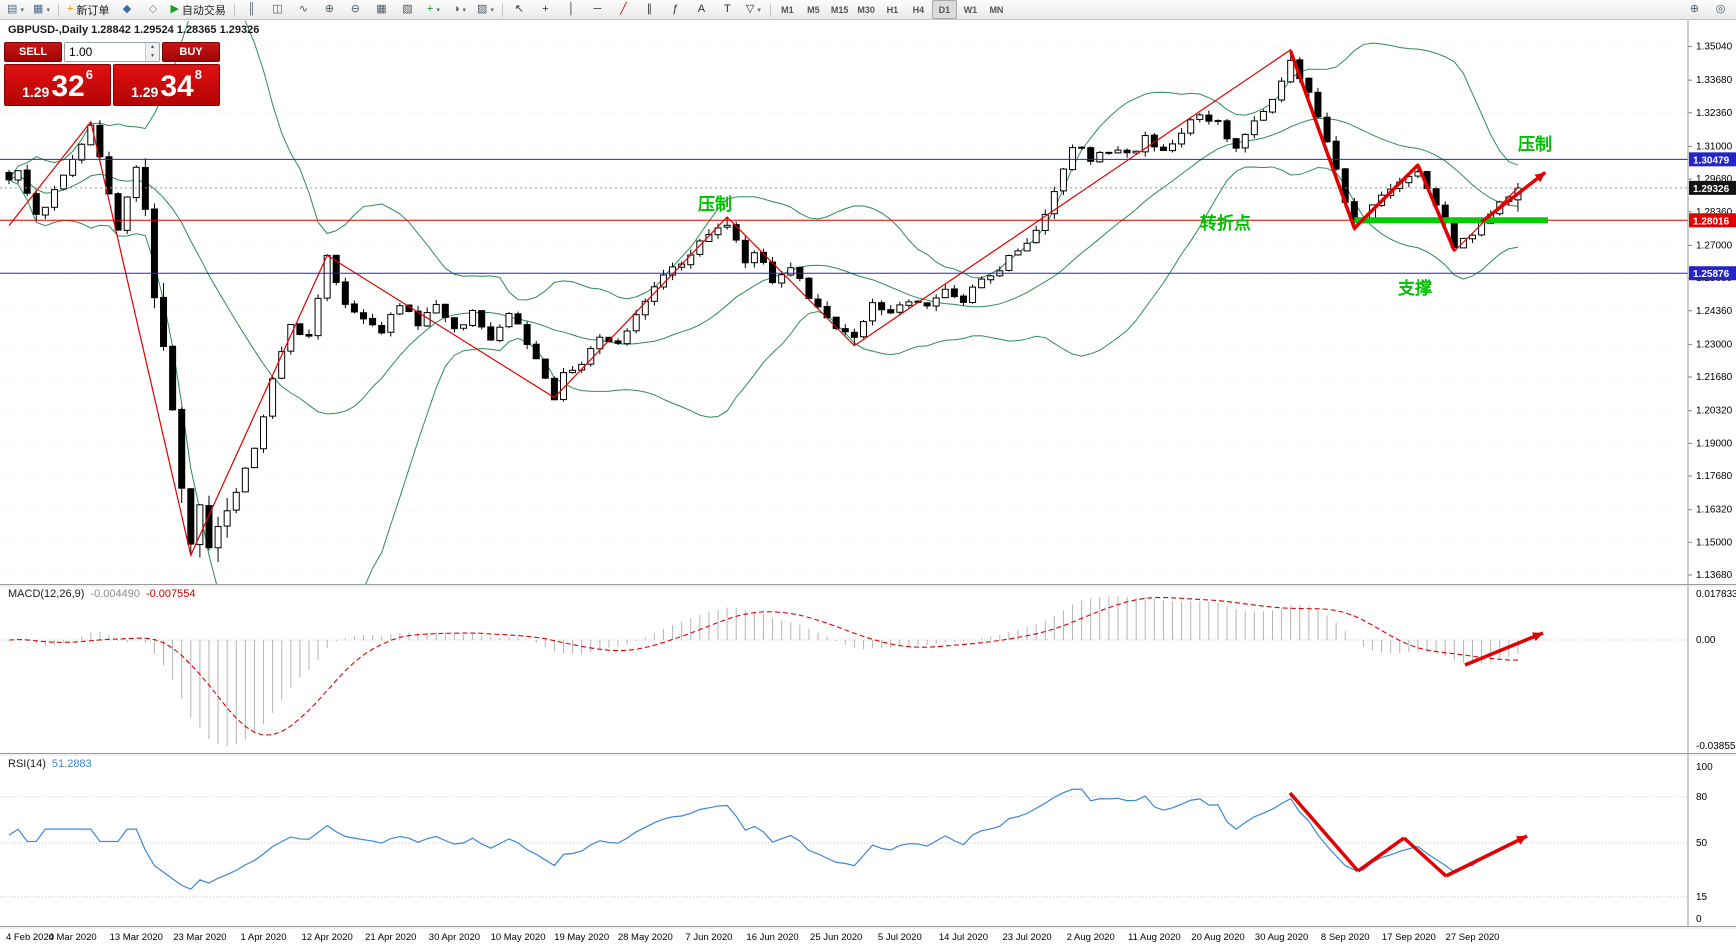 The width and height of the screenshot is (1736, 945). What do you see at coordinates (48, 10) in the screenshot?
I see `profiles-caret-icon: ▾` at bounding box center [48, 10].